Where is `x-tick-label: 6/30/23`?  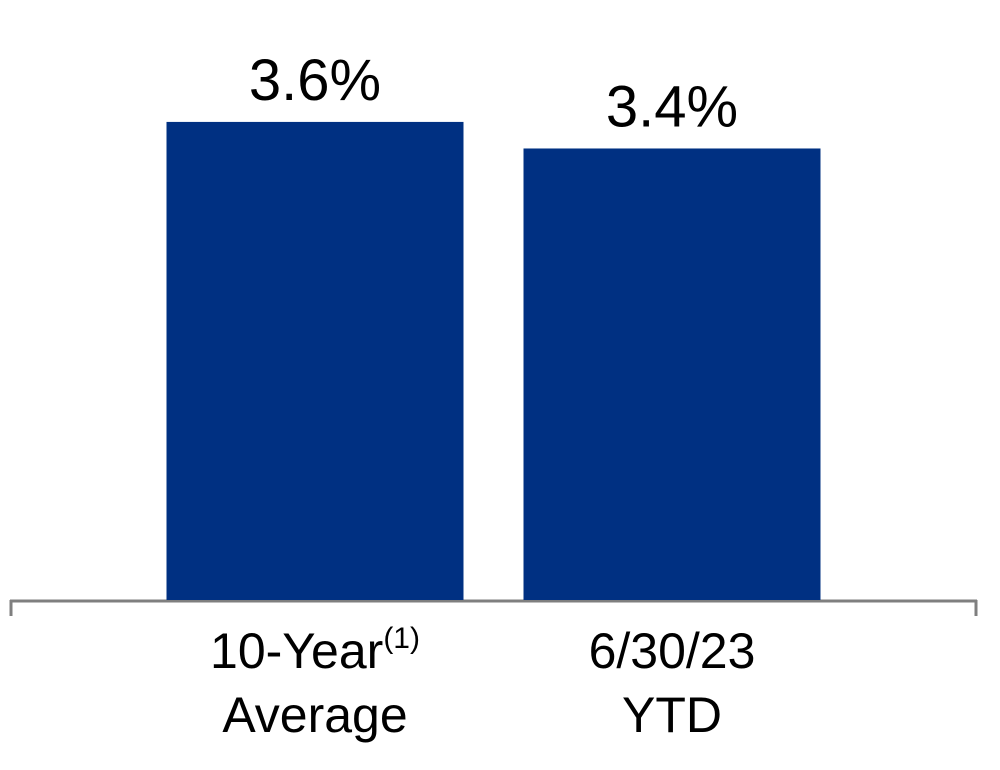
x-tick-label: 6/30/23 is located at coordinates (672, 651).